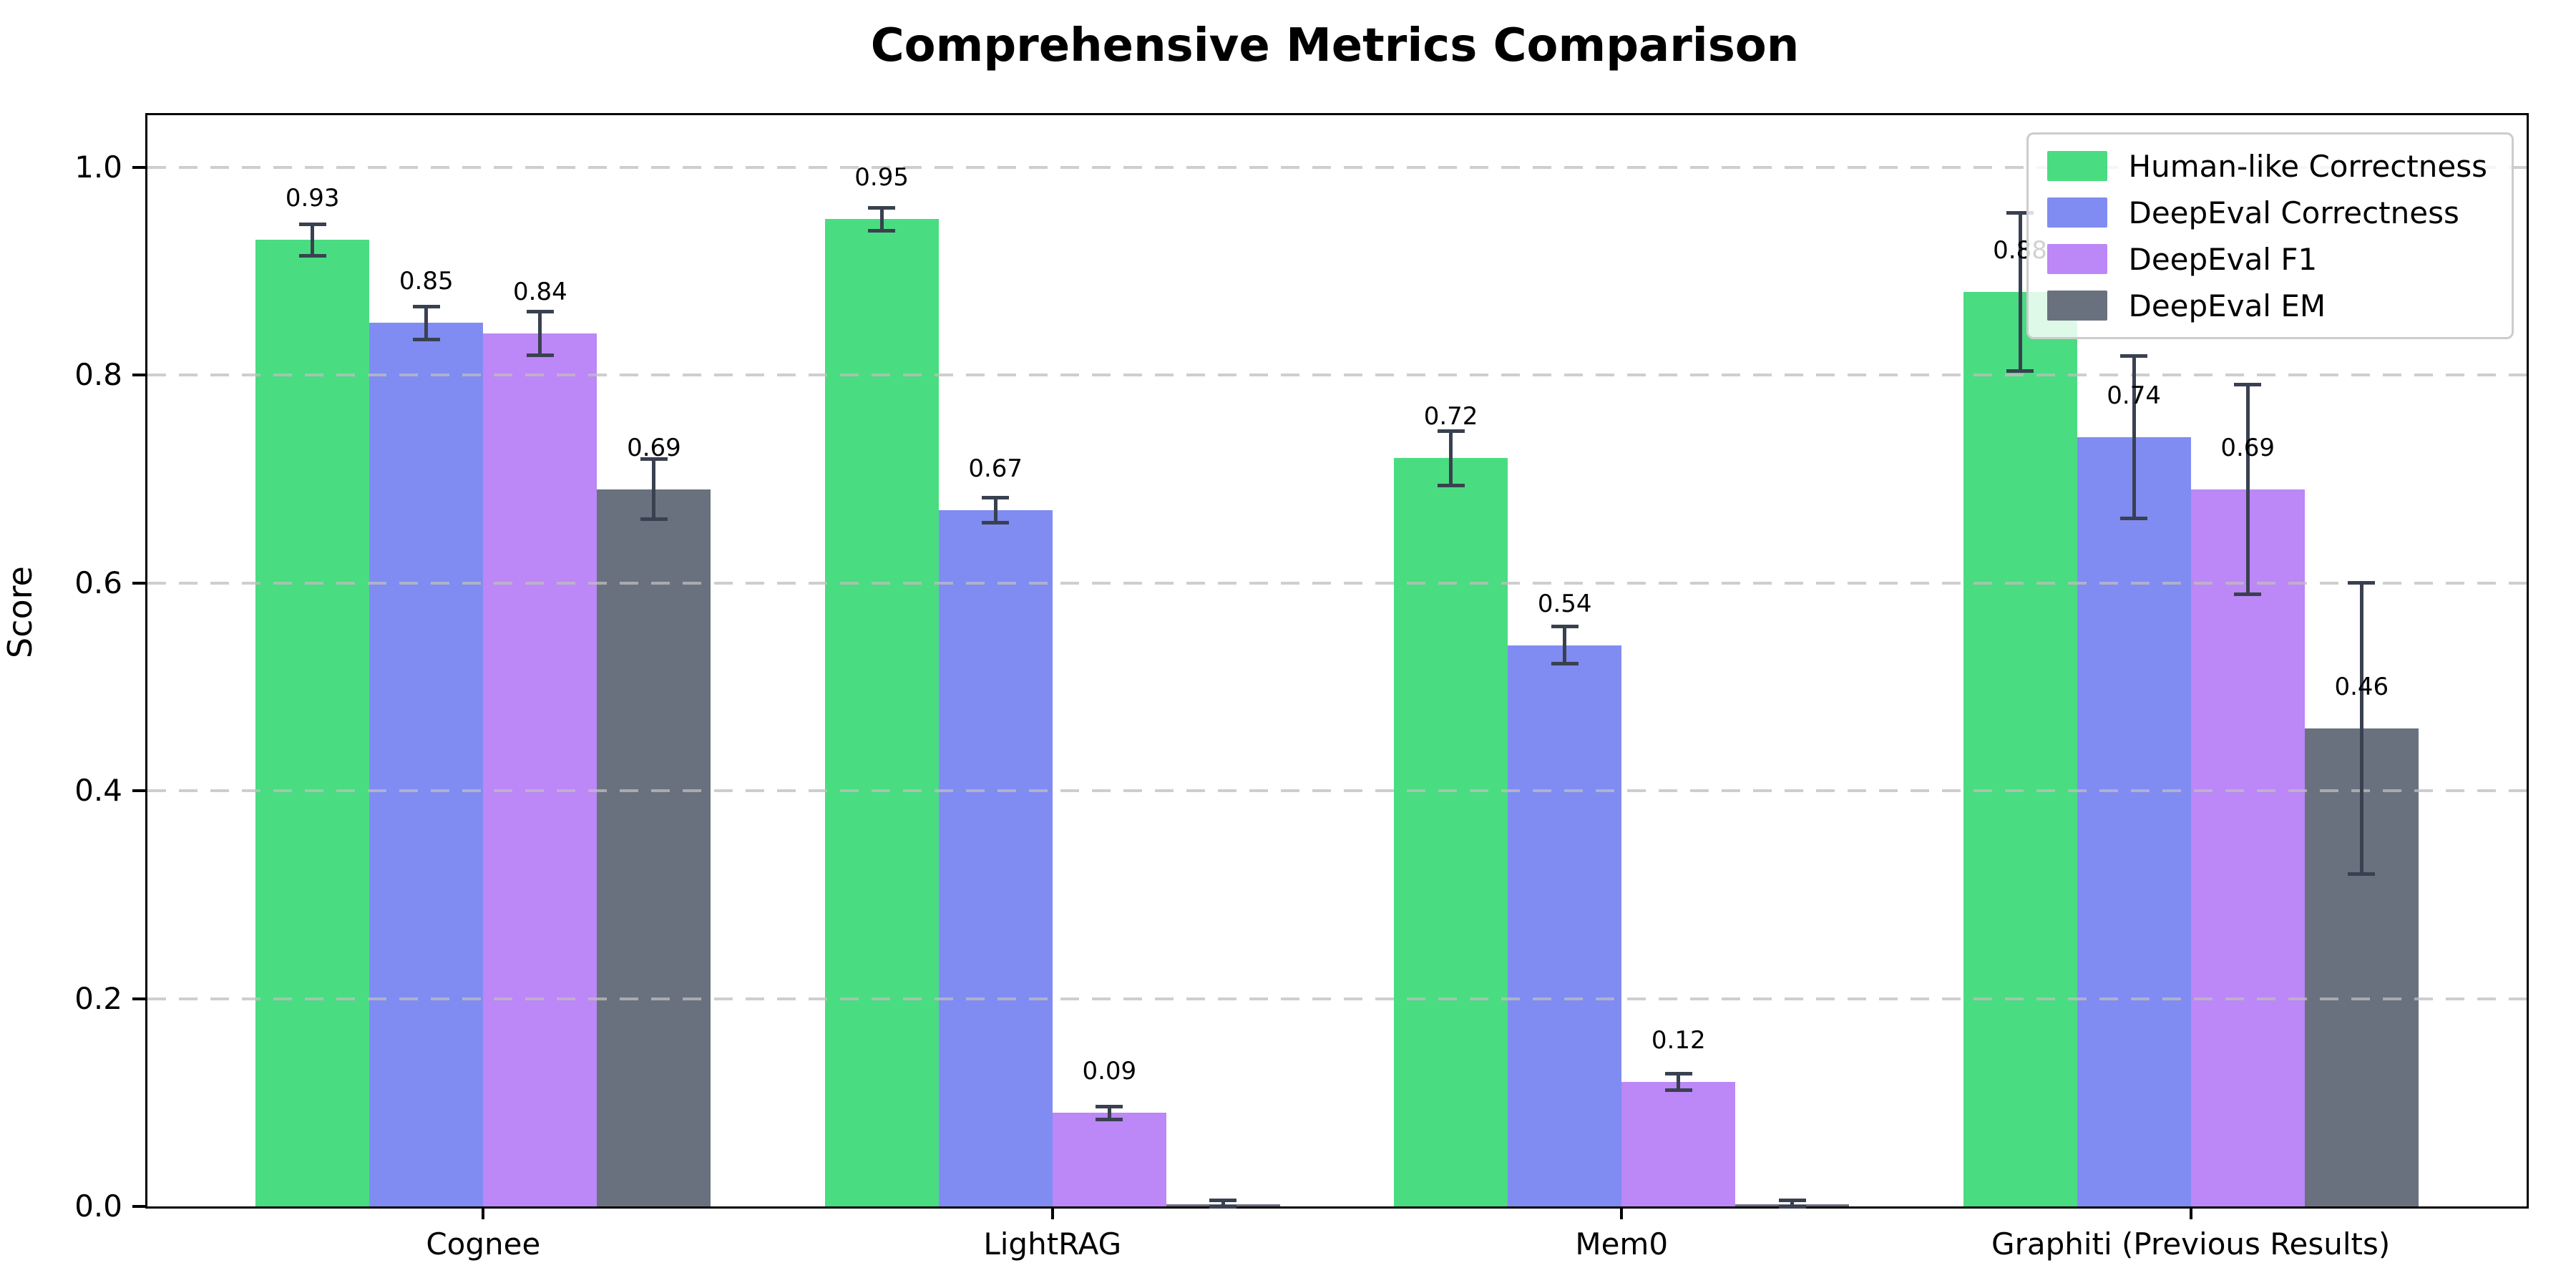  Describe the element at coordinates (2293, 212) in the screenshot. I see `legend-label: DeepEval Correctness` at that location.